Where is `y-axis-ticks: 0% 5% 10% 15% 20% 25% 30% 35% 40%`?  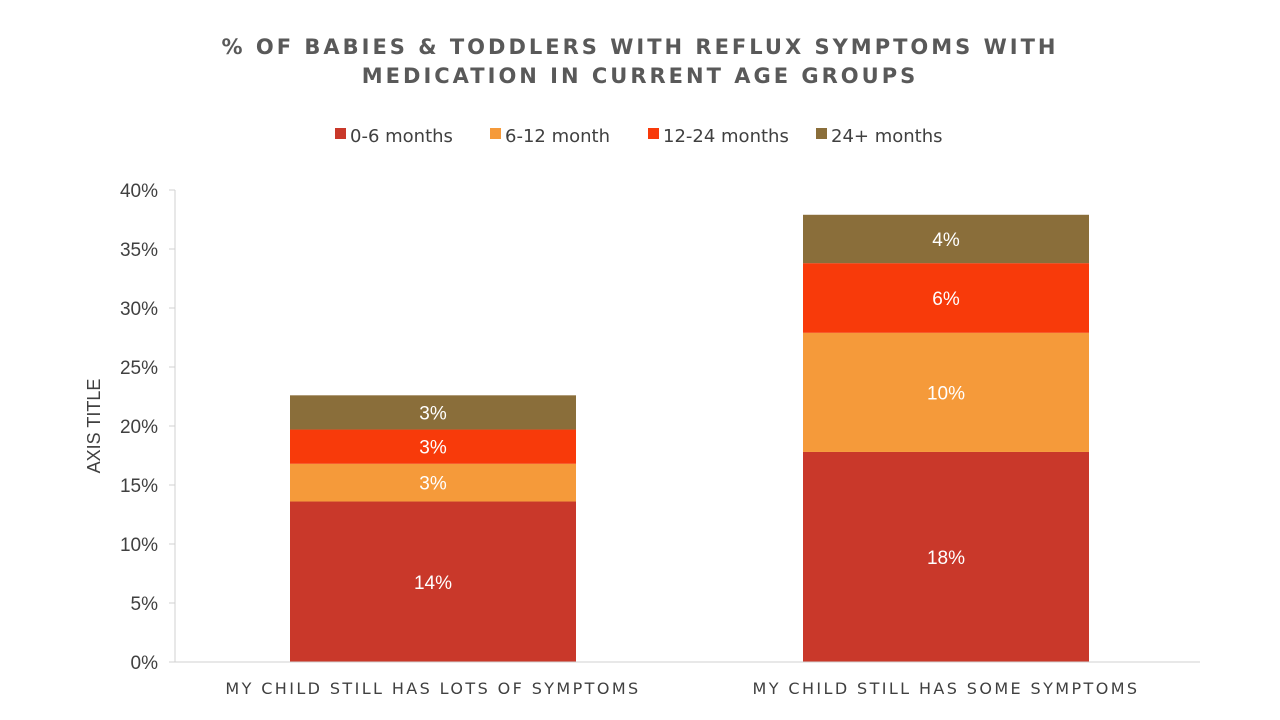
y-axis-ticks: 0% 5% 10% 15% 20% 25% 30% 35% 40% is located at coordinates (147, 427).